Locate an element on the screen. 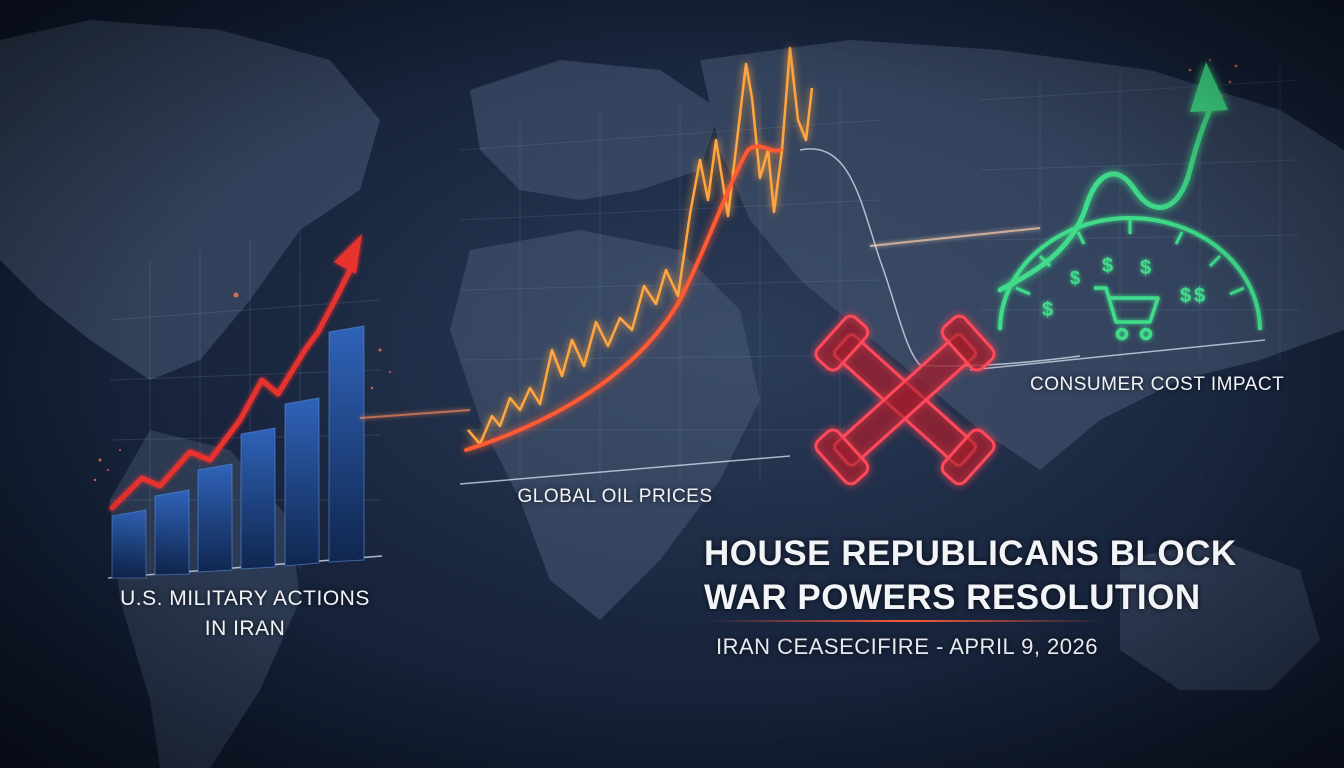 The height and width of the screenshot is (768, 1344). consumer-cost-label: CONSUMER COST IMPACT is located at coordinates (1157, 384).